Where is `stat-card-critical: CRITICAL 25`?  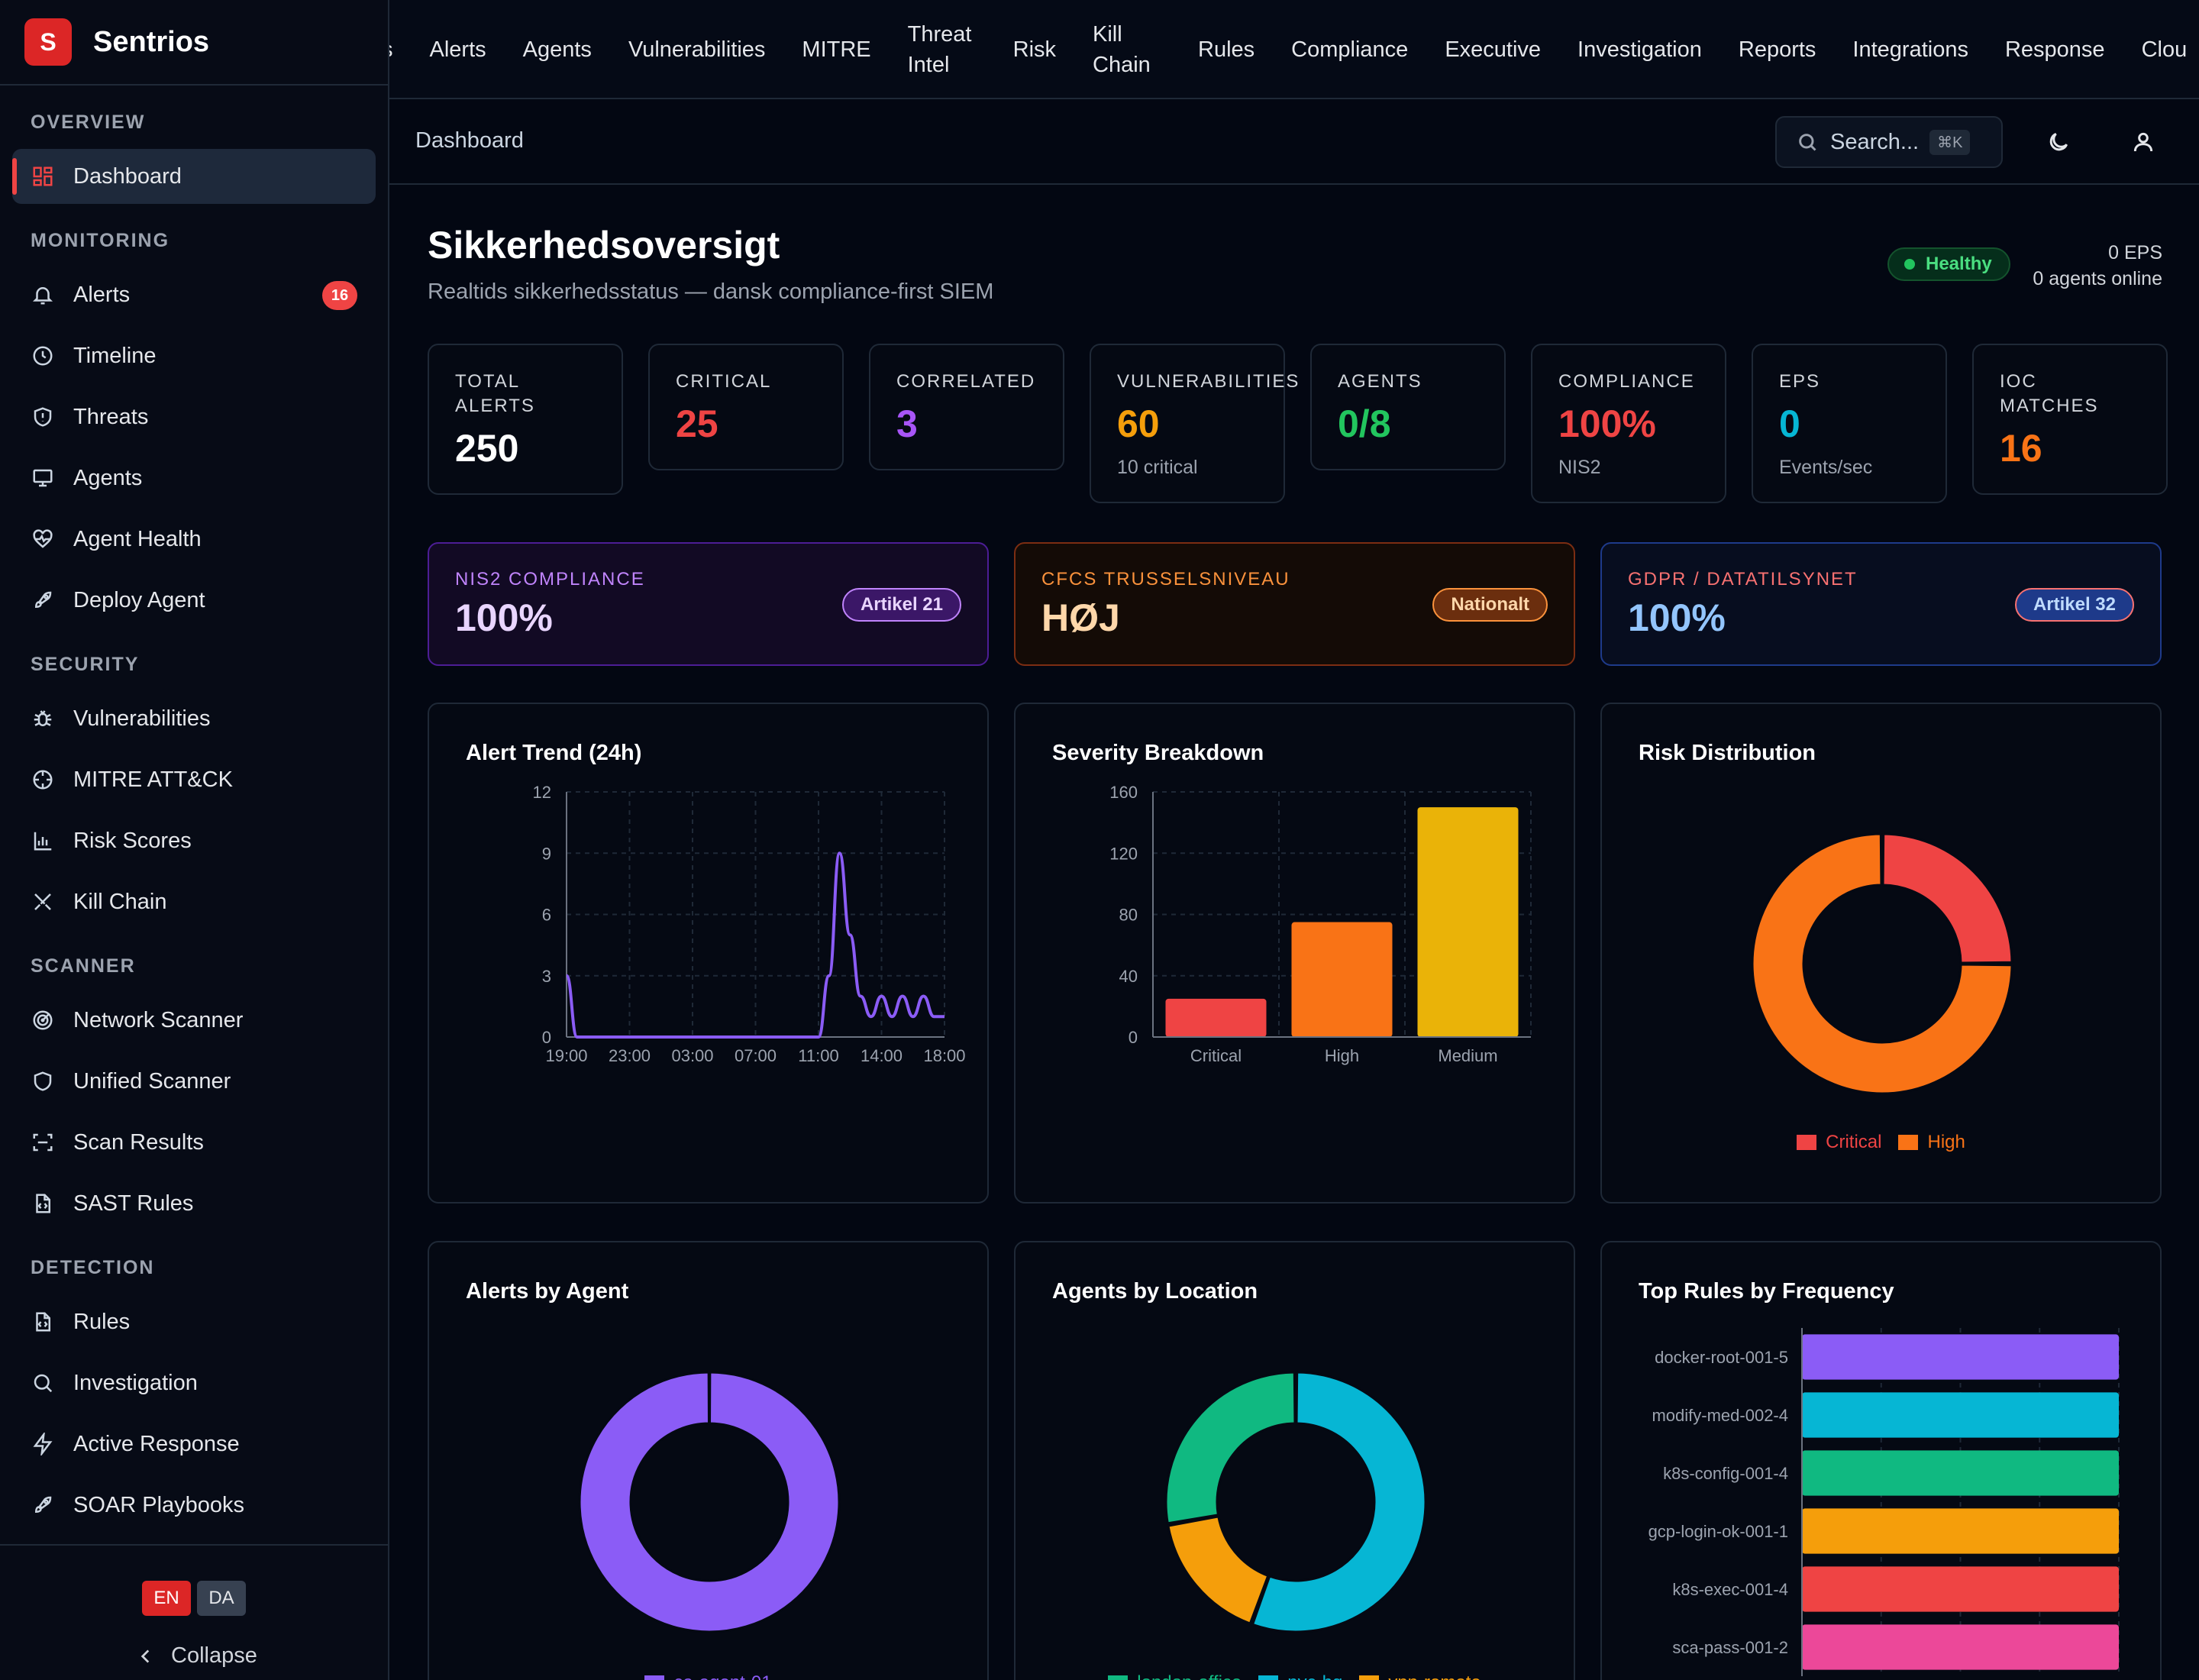 stat-card-critical: CRITICAL 25 is located at coordinates (746, 407).